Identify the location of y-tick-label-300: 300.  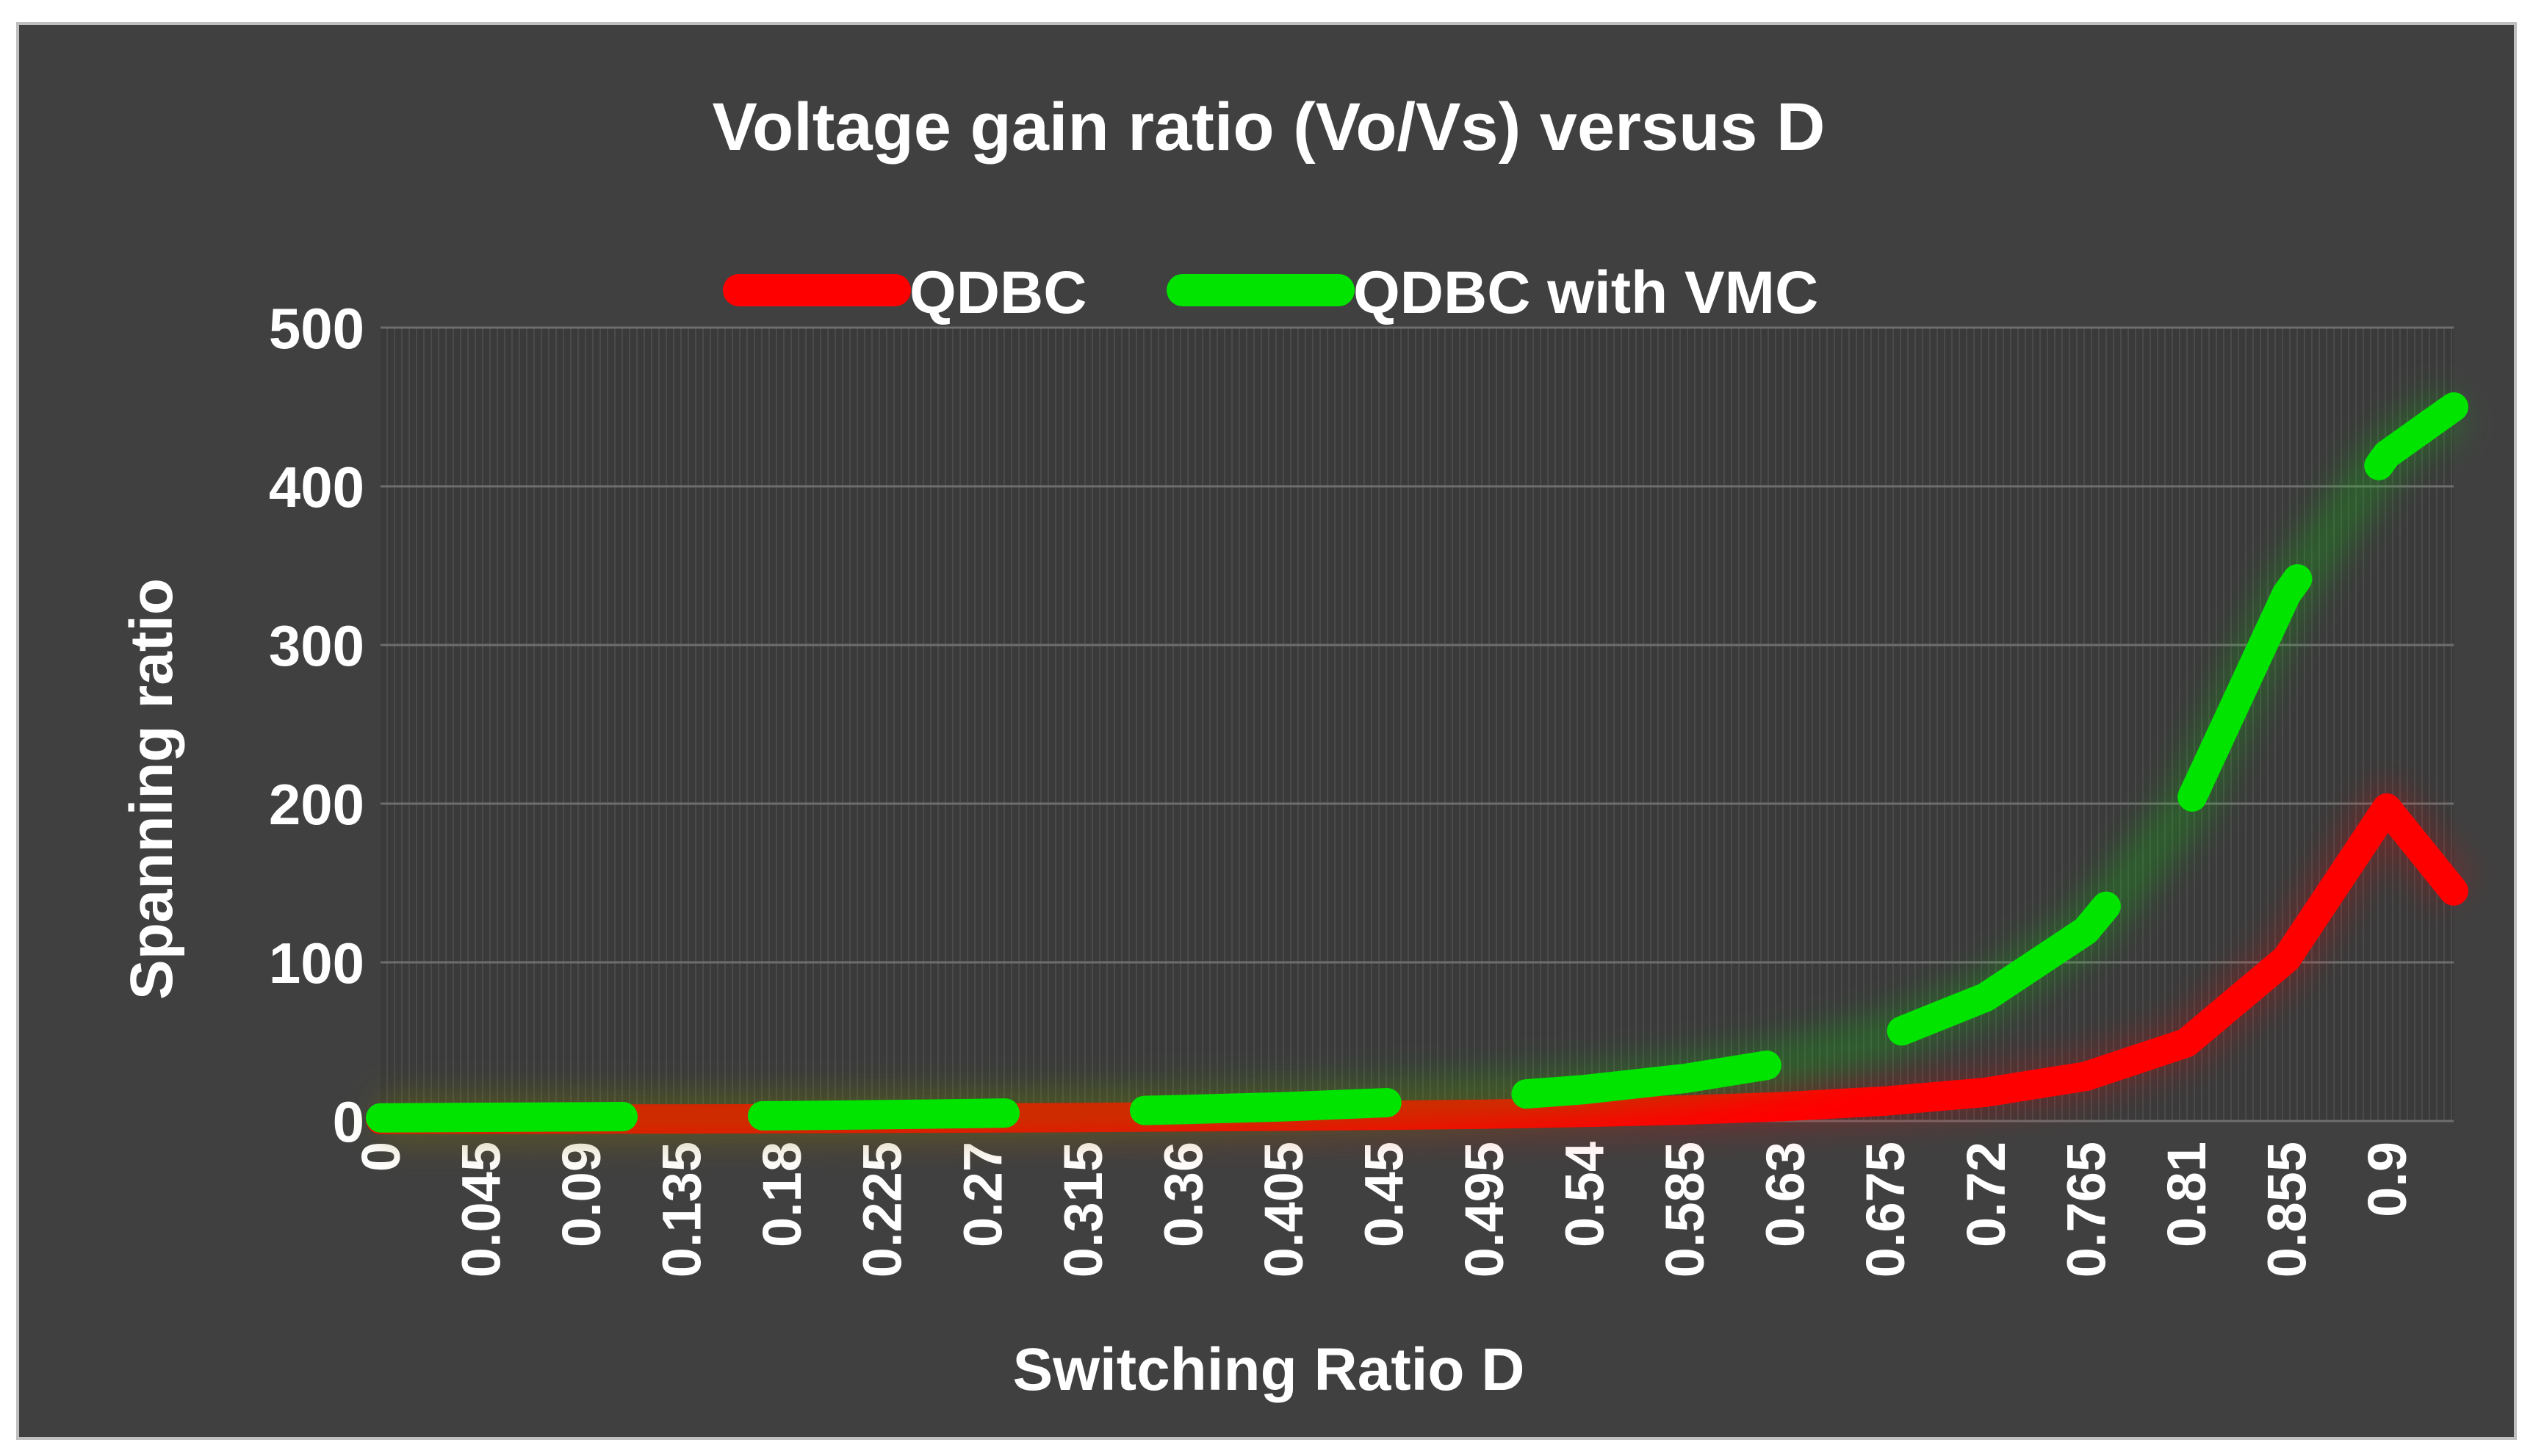
(316, 645).